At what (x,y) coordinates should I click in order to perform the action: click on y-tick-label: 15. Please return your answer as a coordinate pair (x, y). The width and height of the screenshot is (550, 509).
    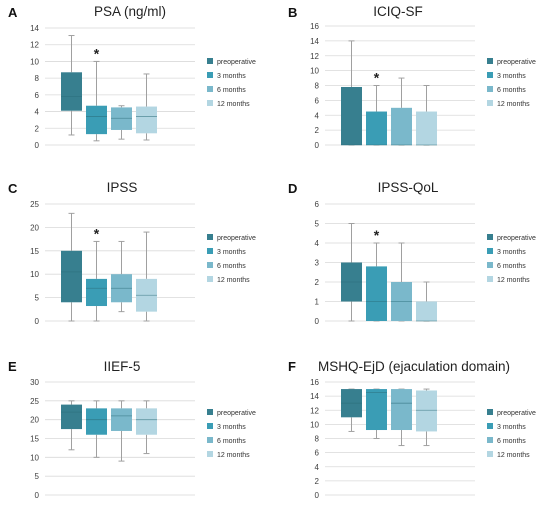
    Looking at the image, I should click on (34, 439).